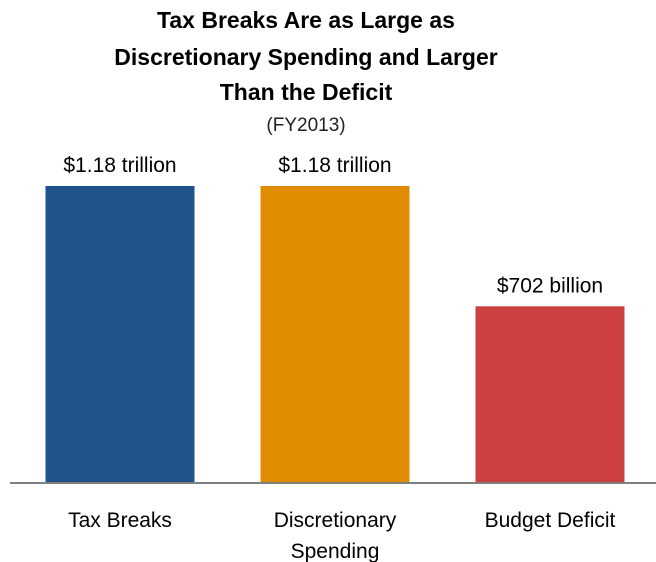 This screenshot has width=656, height=562. I want to click on chart-title-line-1: Tax Breaks Are as Large as, so click(306, 20).